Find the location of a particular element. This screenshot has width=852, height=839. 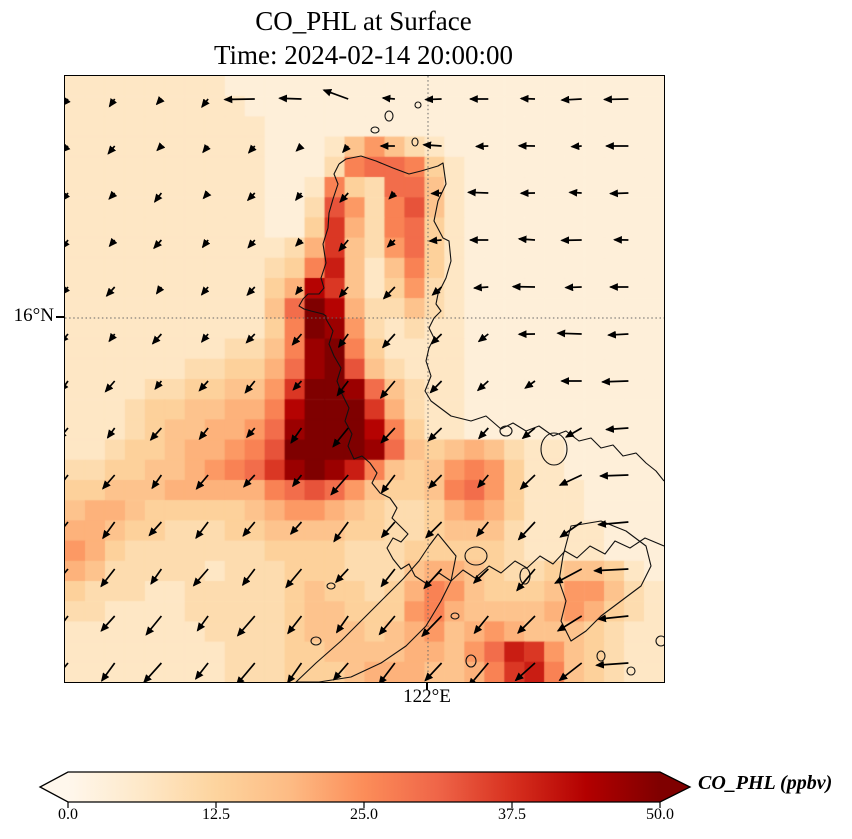

colorbar-tick-3: 37.5 is located at coordinates (512, 814).